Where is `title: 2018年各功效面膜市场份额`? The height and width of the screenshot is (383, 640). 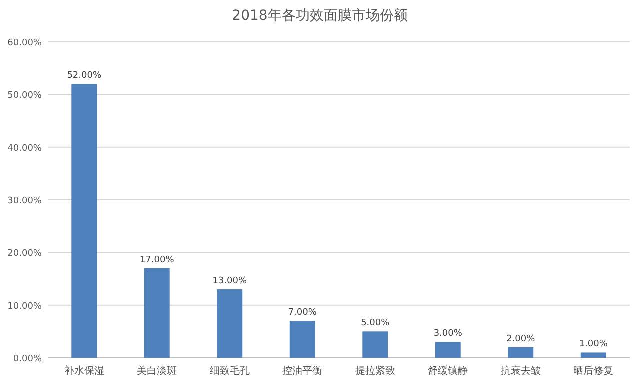
title: 2018年各功效面膜市场份额 is located at coordinates (320, 16).